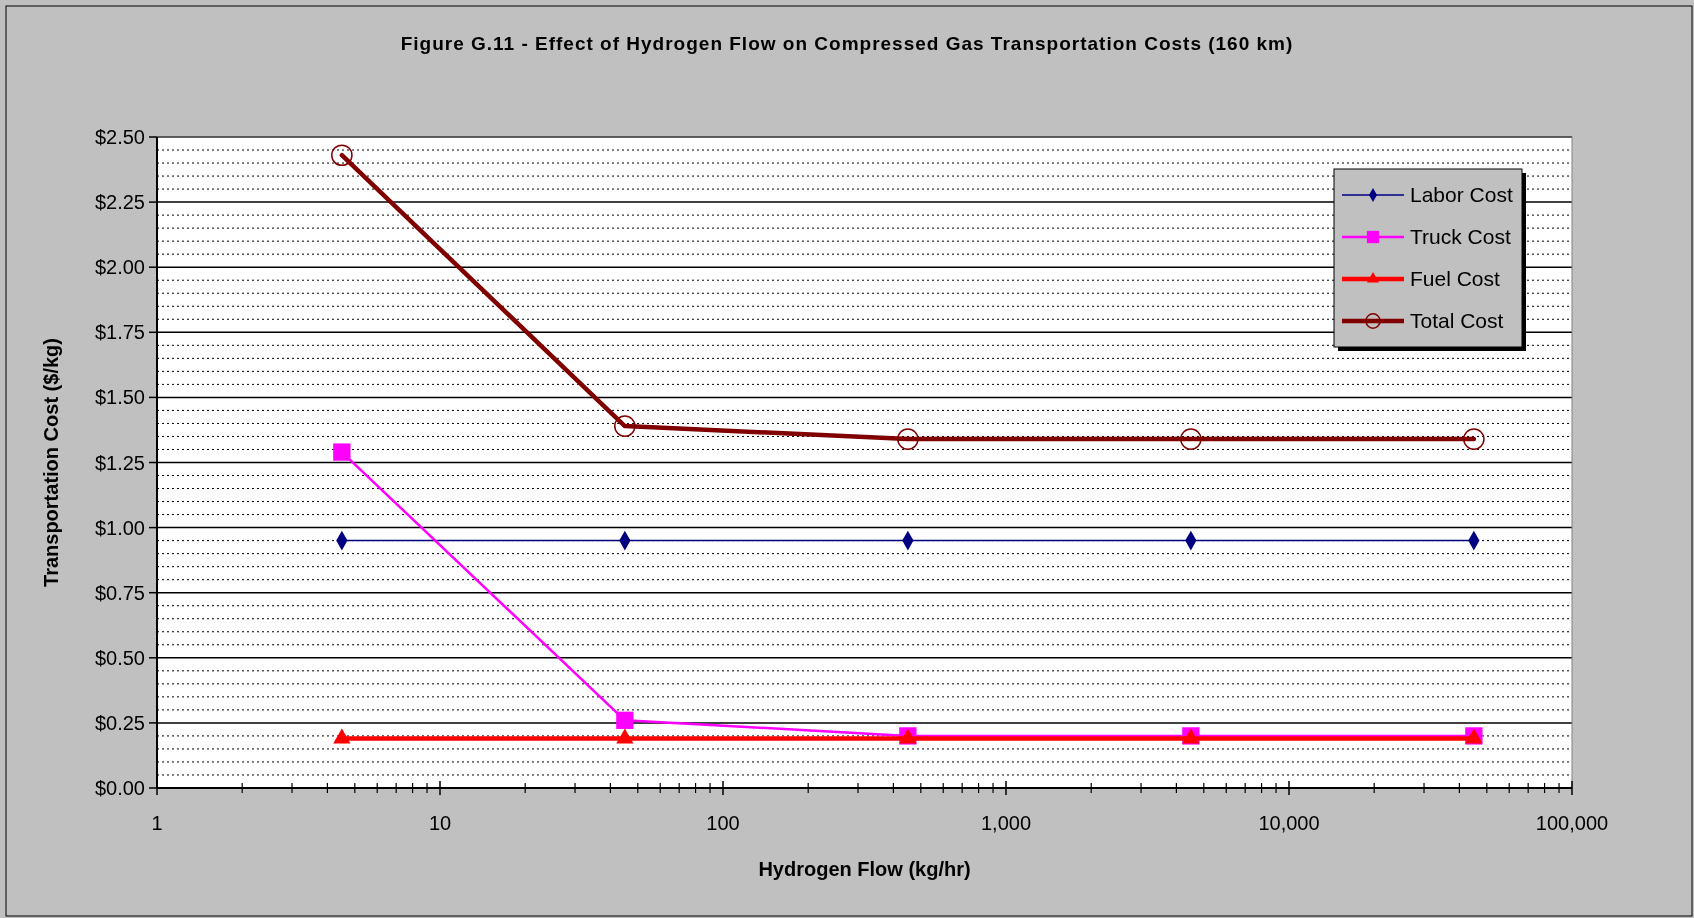 The height and width of the screenshot is (918, 1694). What do you see at coordinates (119, 788) in the screenshot?
I see `y-tick-label: $0.00` at bounding box center [119, 788].